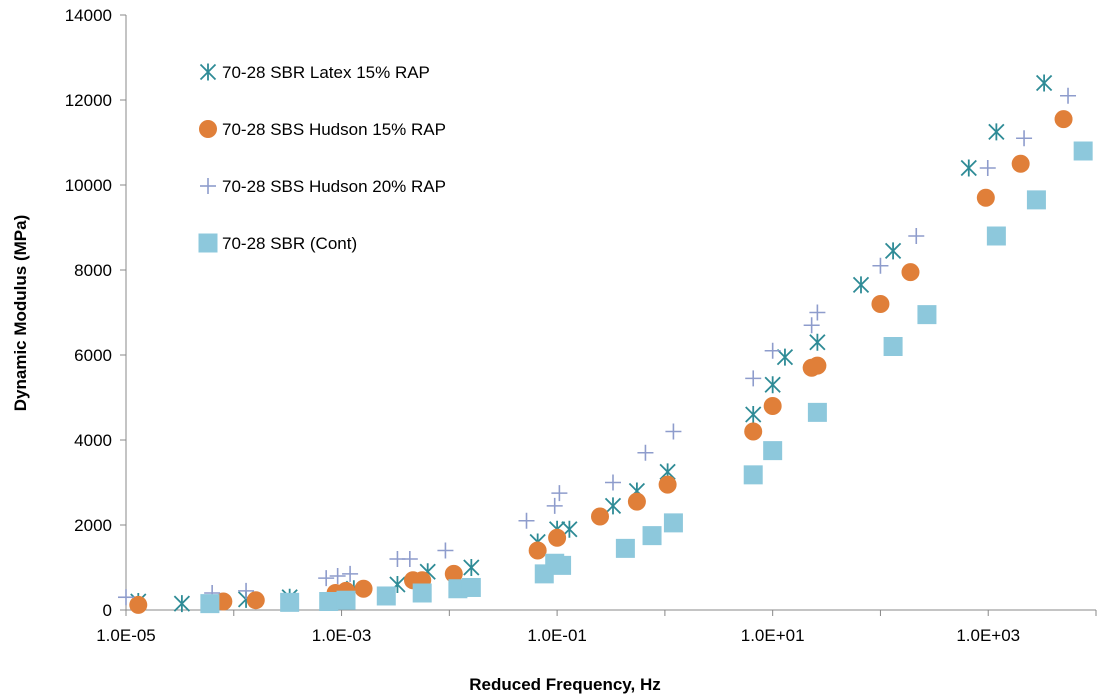 This screenshot has width=1098, height=698. What do you see at coordinates (126, 635) in the screenshot?
I see `x-tick-label: 1.0E-05` at bounding box center [126, 635].